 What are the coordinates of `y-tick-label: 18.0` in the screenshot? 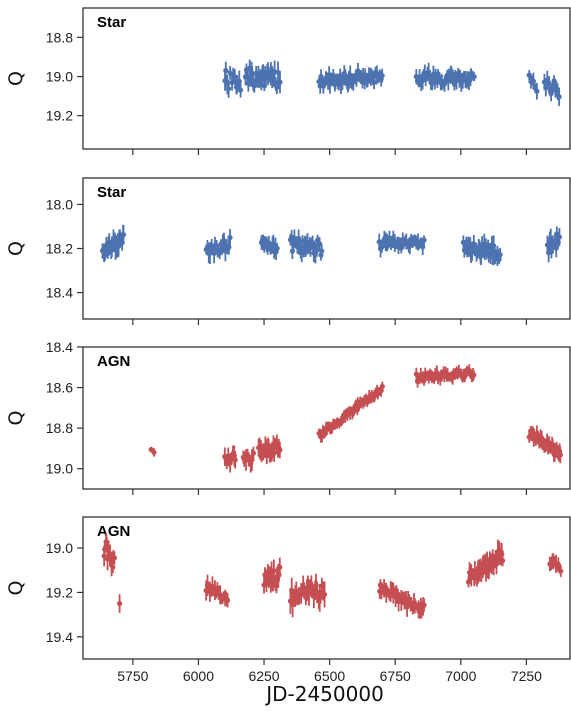 It's located at (59, 204).